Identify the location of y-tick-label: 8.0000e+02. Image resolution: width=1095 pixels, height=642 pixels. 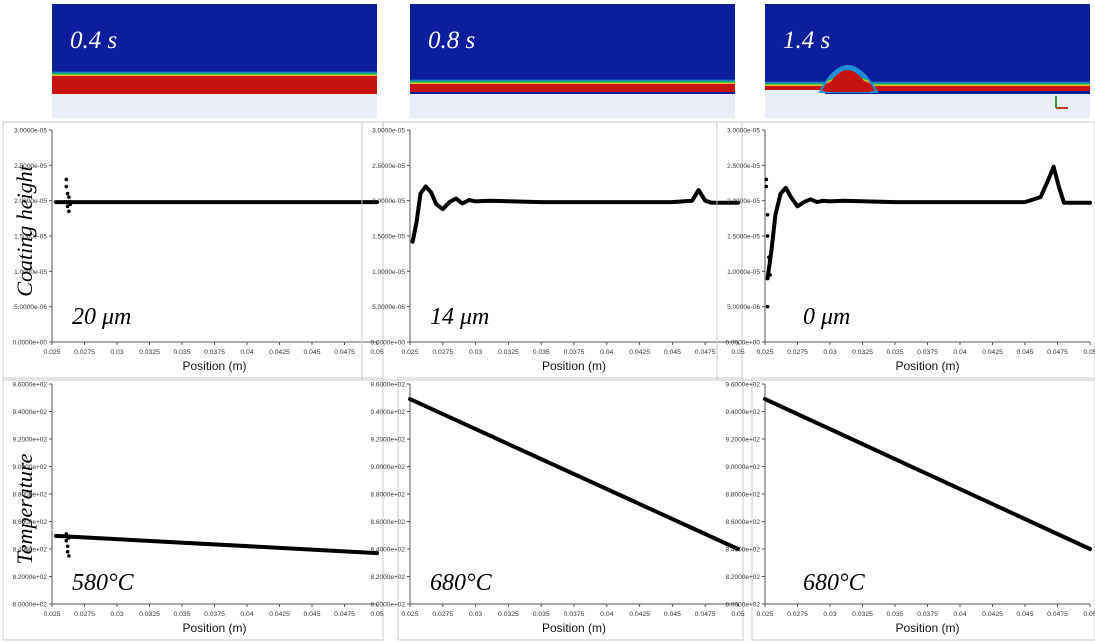
(387, 605).